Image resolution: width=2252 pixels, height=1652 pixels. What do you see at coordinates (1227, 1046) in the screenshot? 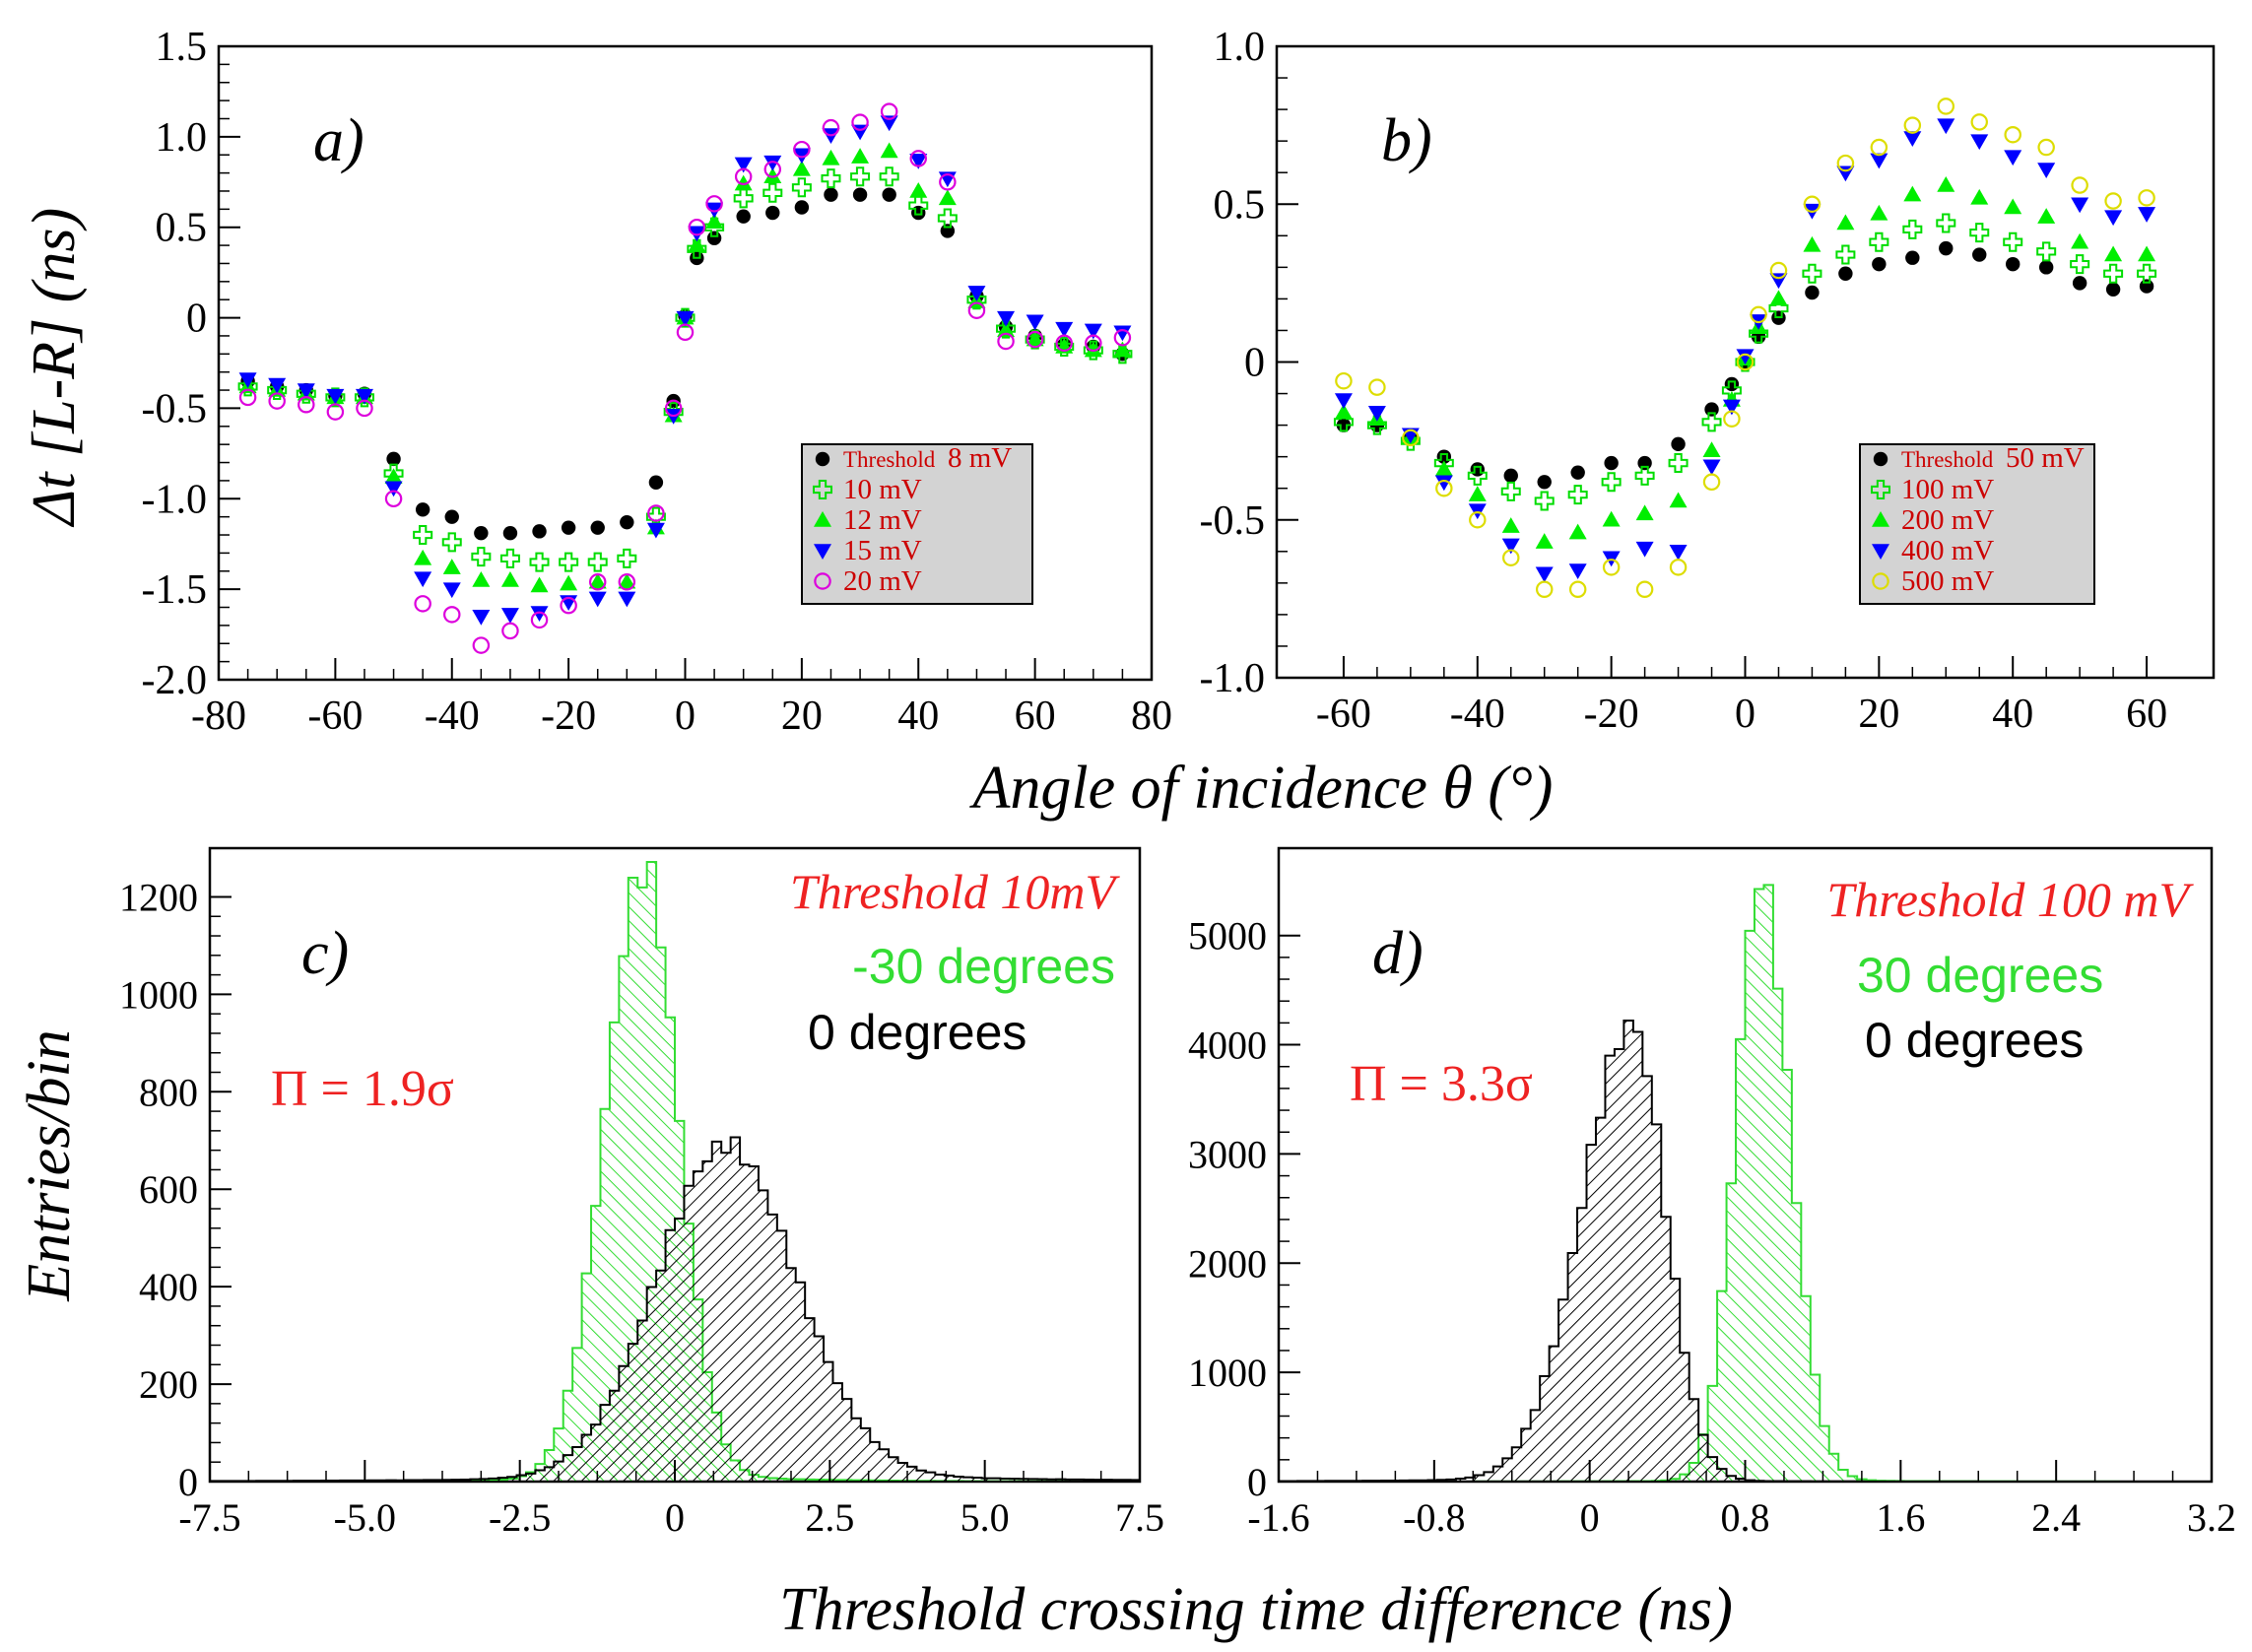
I see `3-y-tick-label: 4000` at bounding box center [1227, 1046].